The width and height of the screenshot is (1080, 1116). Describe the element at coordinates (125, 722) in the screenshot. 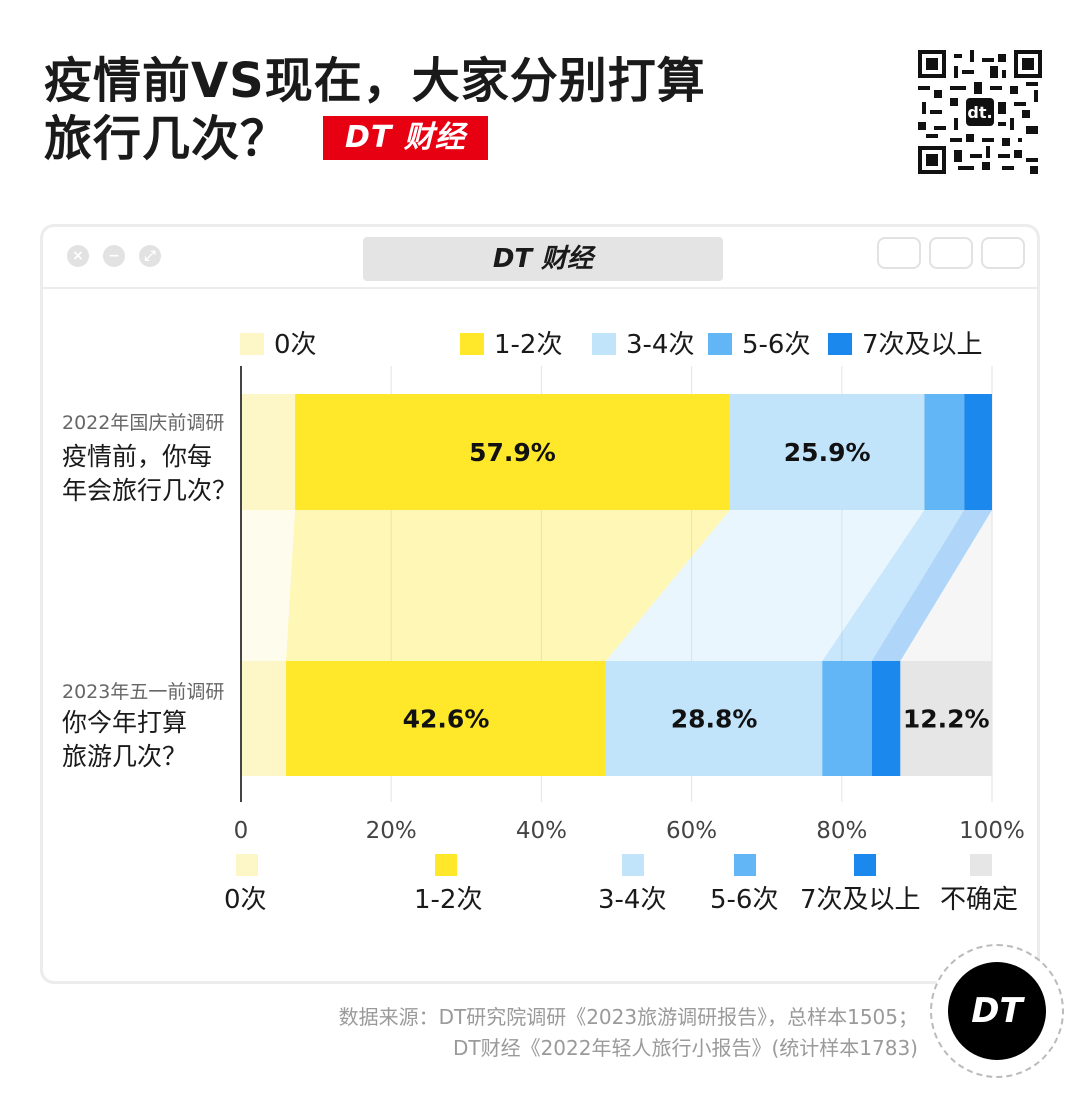

I see `row-2-question-line-1: 你今年打算` at that location.